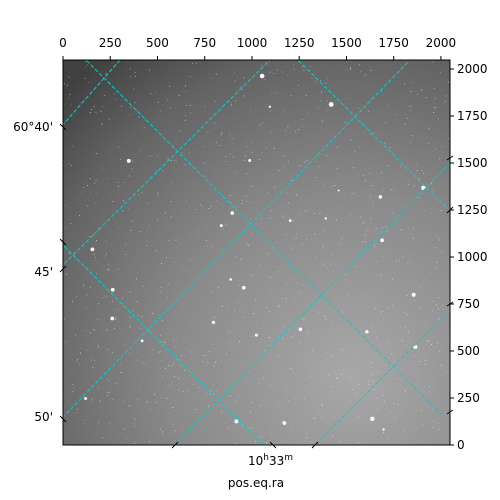  I want to click on y-pixel-tick-label: 500, so click(468, 351).